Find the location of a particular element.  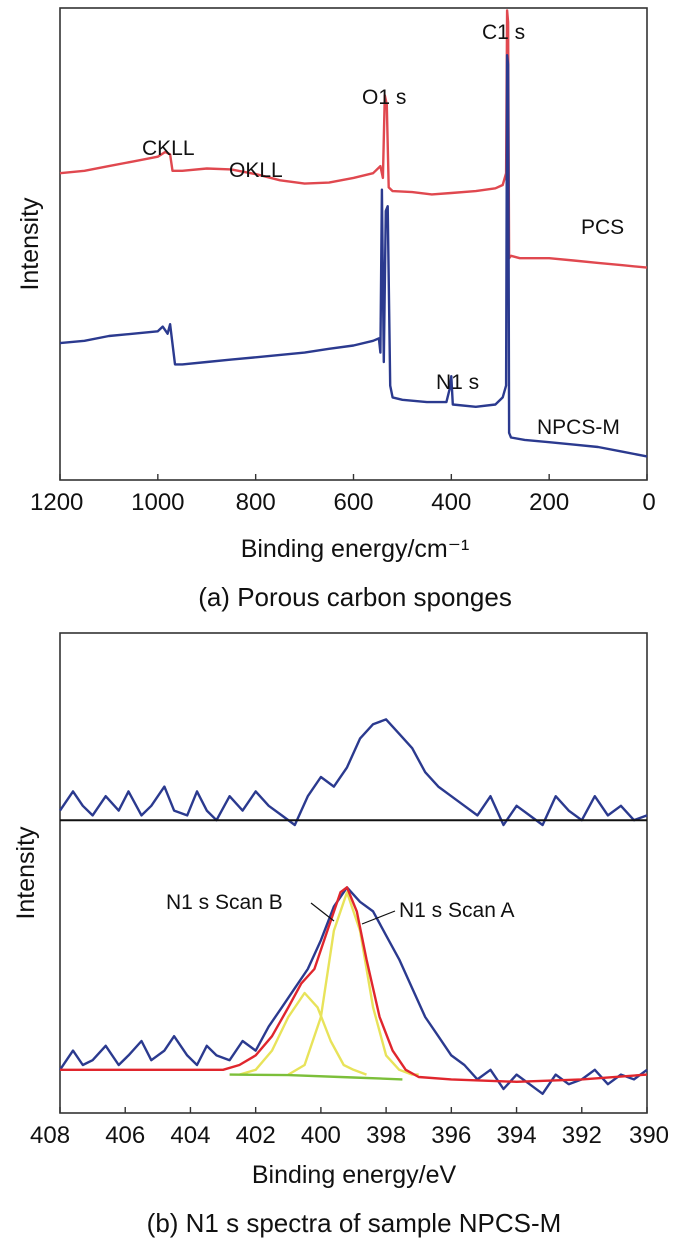

annotation-o1s: O1 s is located at coordinates (384, 97).